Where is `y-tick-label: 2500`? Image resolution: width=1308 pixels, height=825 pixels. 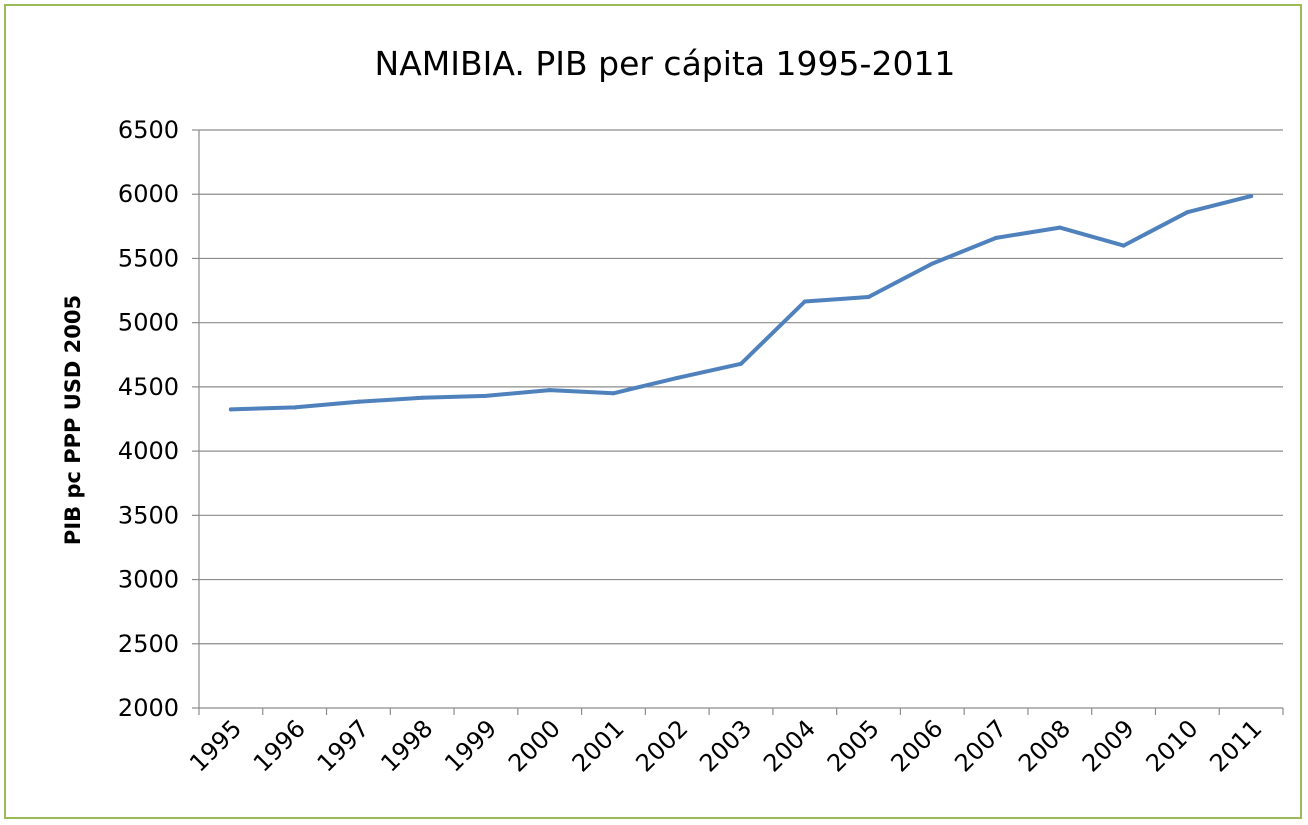
y-tick-label: 2500 is located at coordinates (148, 644).